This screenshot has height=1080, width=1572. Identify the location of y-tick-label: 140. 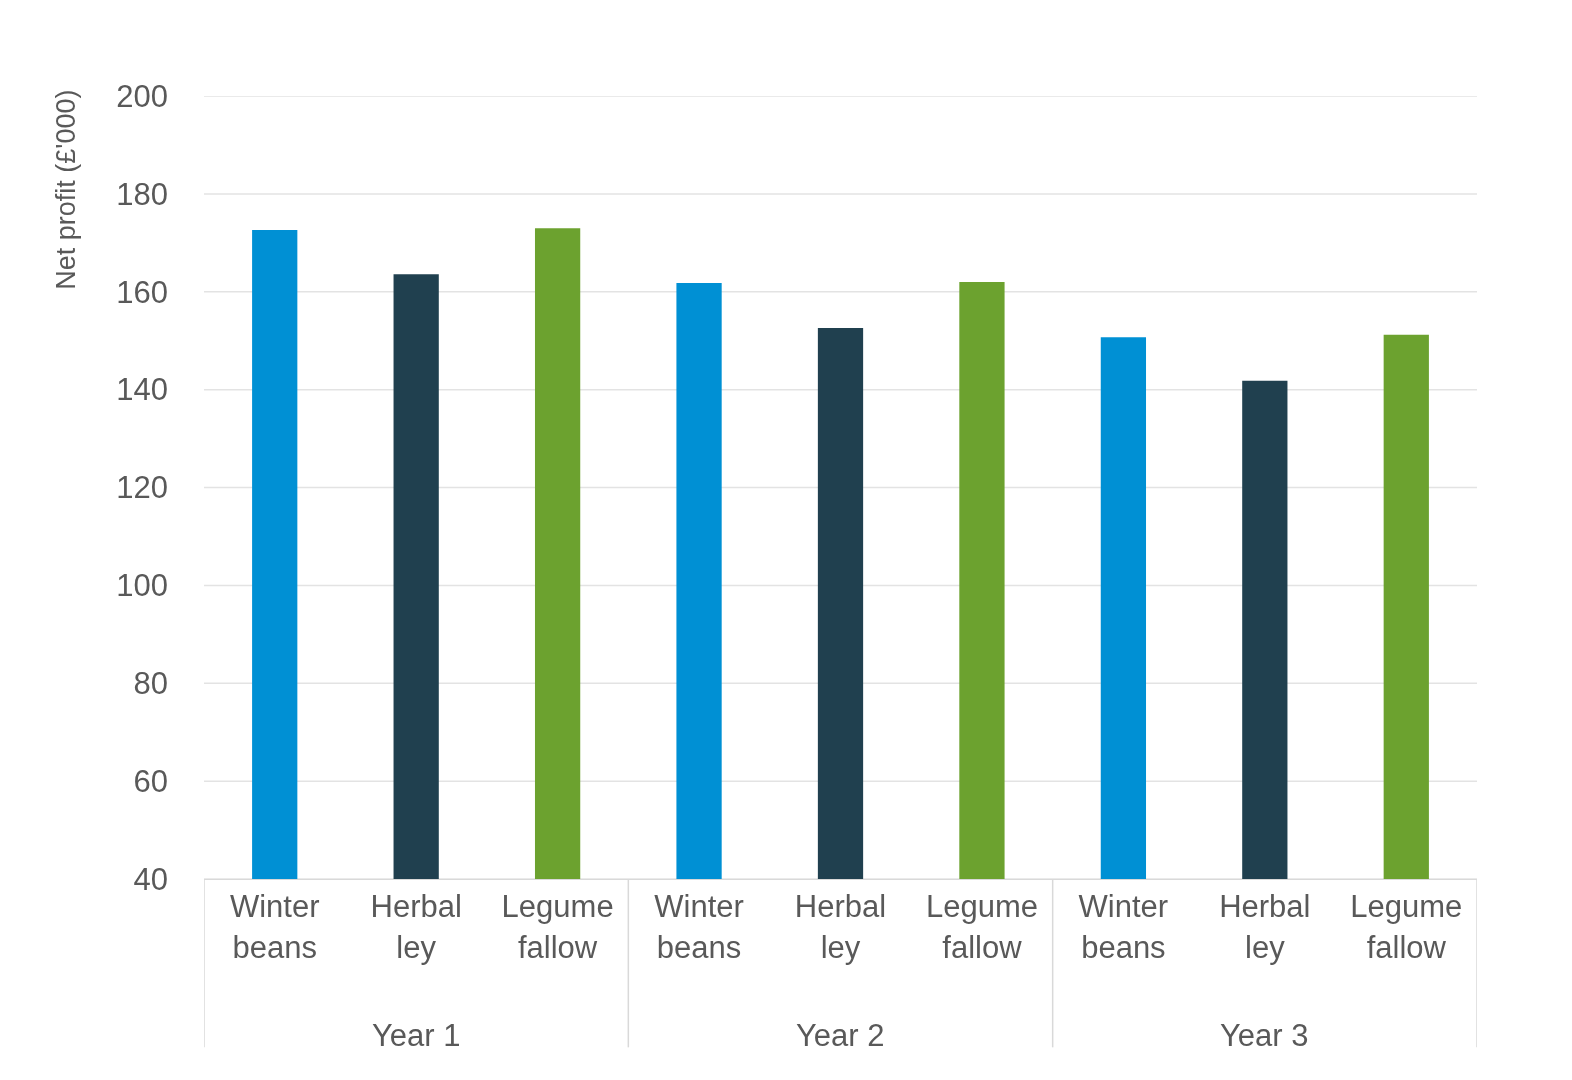
(142, 390).